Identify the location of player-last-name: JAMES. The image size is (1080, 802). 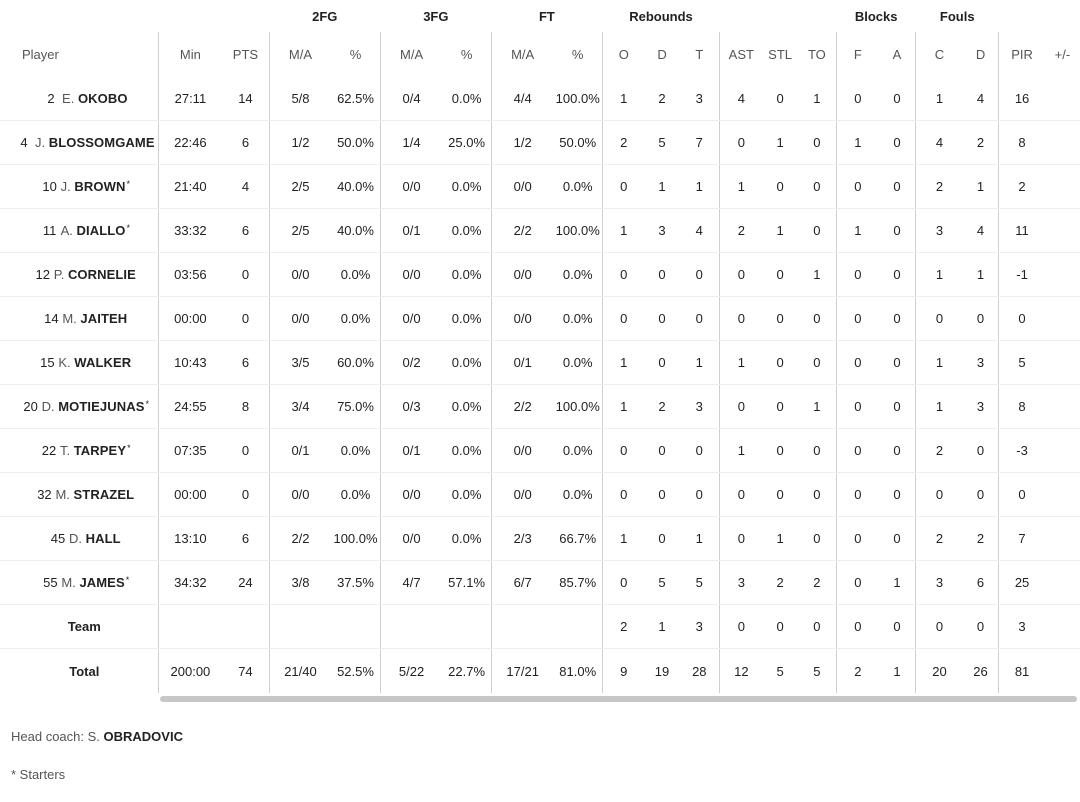
(102, 582).